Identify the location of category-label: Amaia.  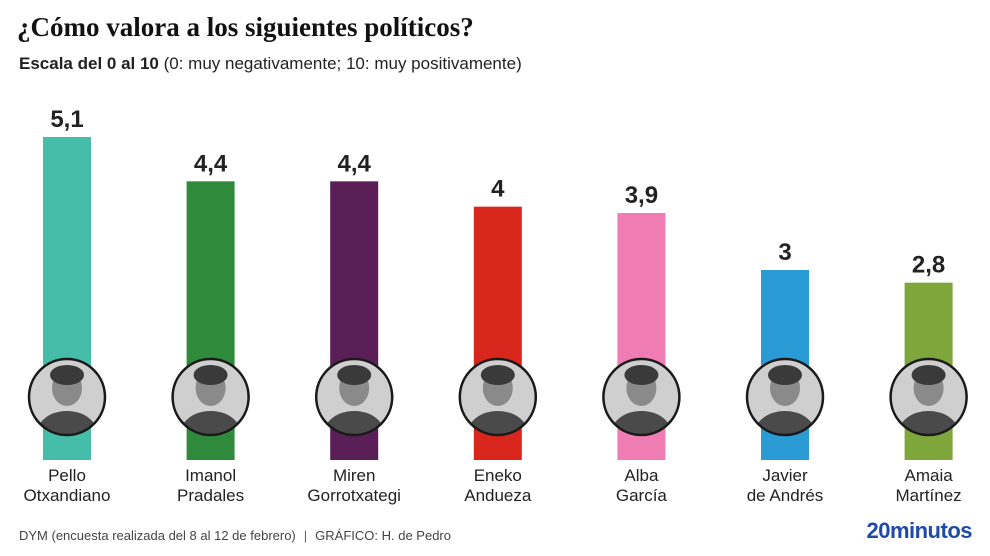
(929, 475).